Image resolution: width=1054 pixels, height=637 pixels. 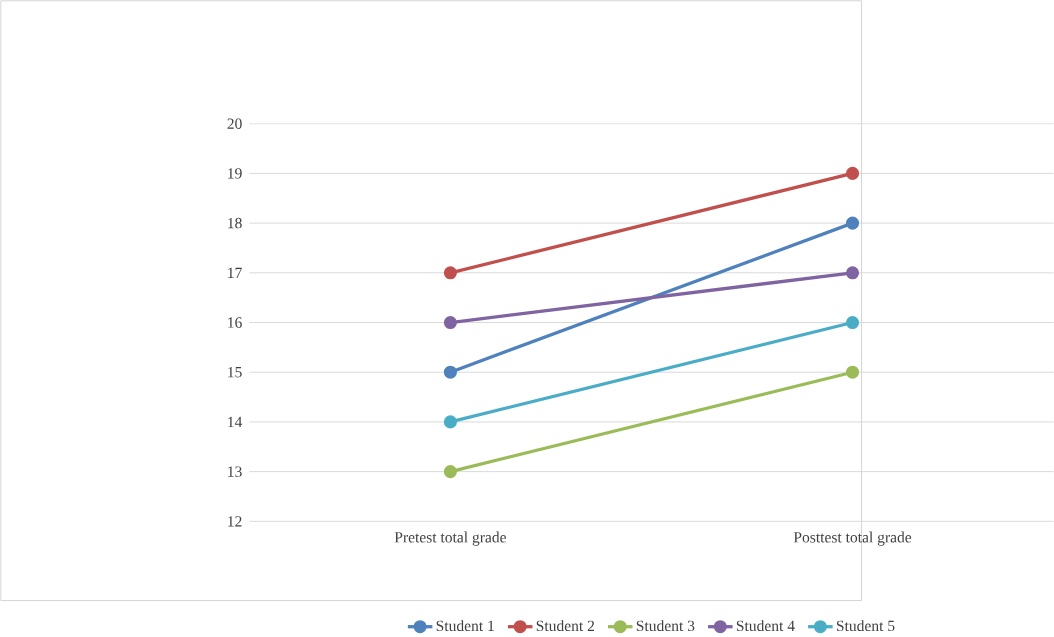 I want to click on y-tick-label: 15, so click(x=235, y=372).